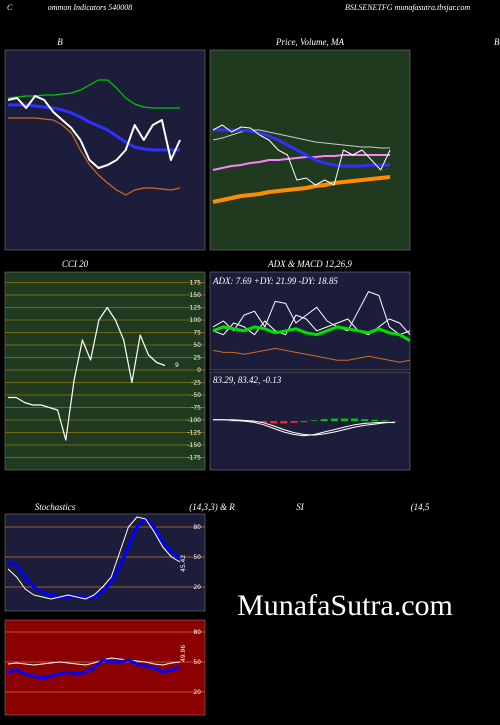 The height and width of the screenshot is (725, 500). I want to click on panel-title: Stochastics, so click(55, 507).